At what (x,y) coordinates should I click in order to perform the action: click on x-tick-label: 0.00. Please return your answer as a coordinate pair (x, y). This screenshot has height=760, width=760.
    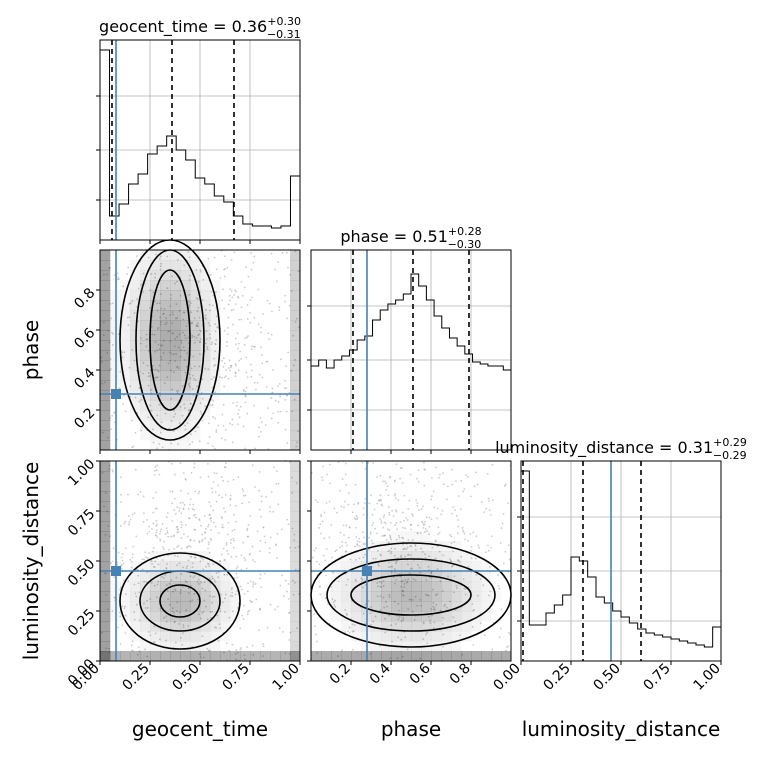
    Looking at the image, I should click on (506, 677).